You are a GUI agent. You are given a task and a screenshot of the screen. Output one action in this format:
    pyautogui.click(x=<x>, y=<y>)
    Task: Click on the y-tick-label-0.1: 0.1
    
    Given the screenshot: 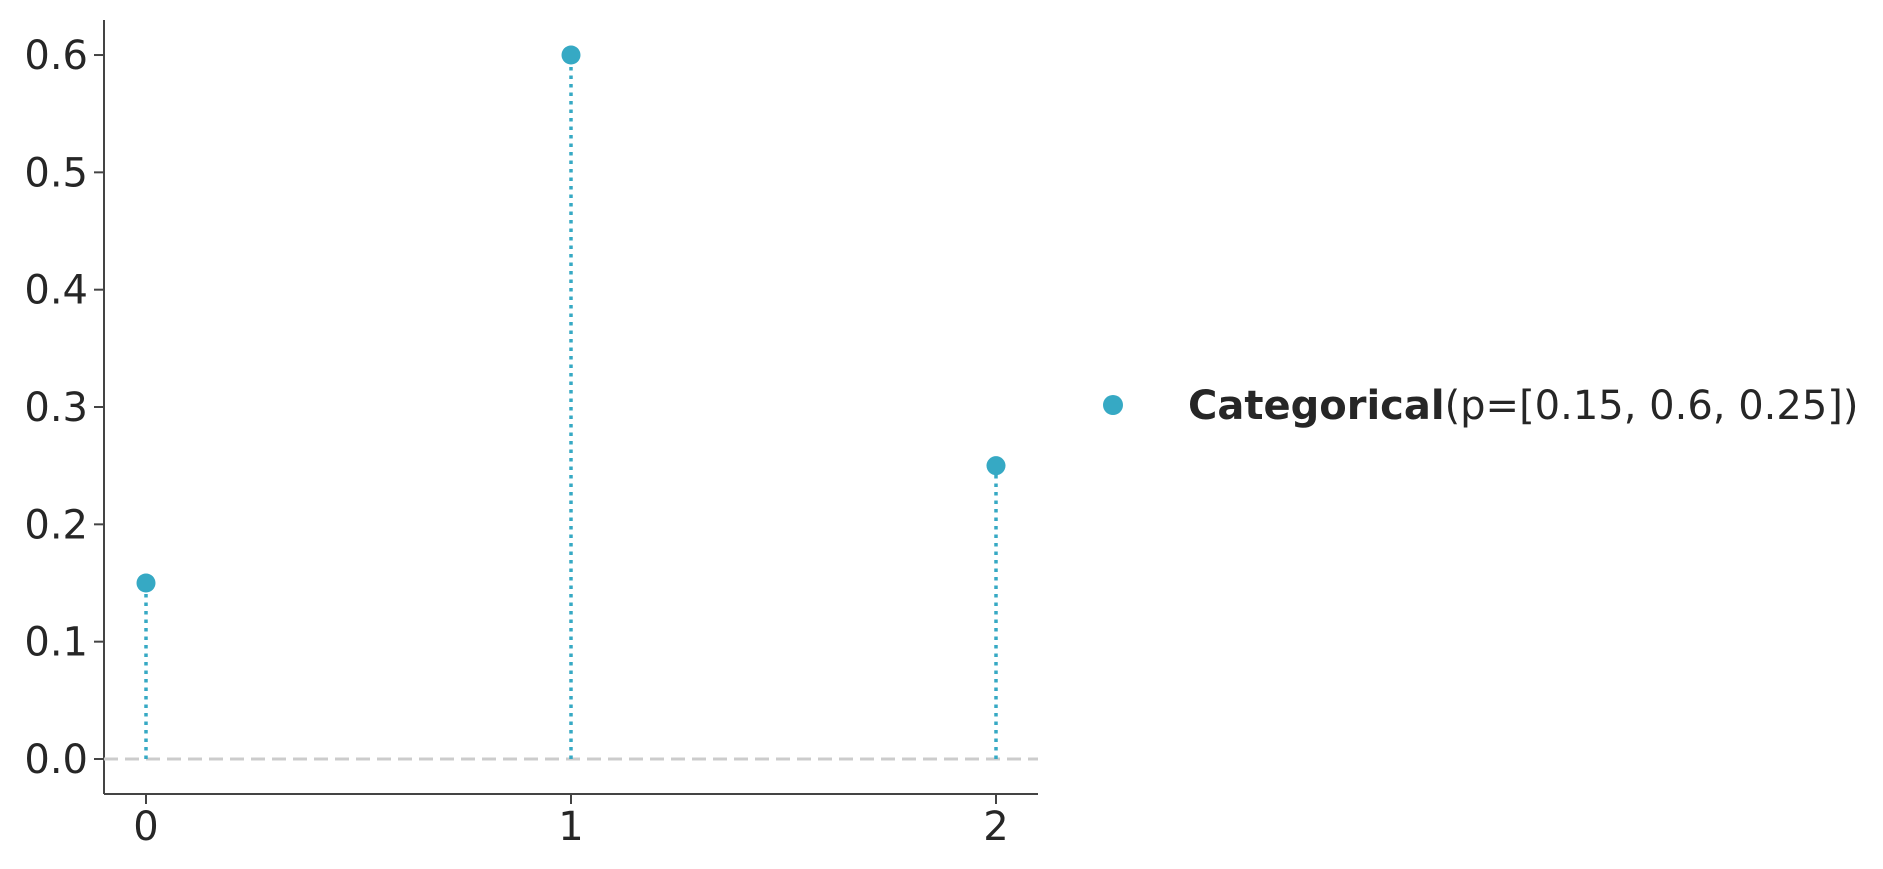 What is the action you would take?
    pyautogui.click(x=56, y=643)
    